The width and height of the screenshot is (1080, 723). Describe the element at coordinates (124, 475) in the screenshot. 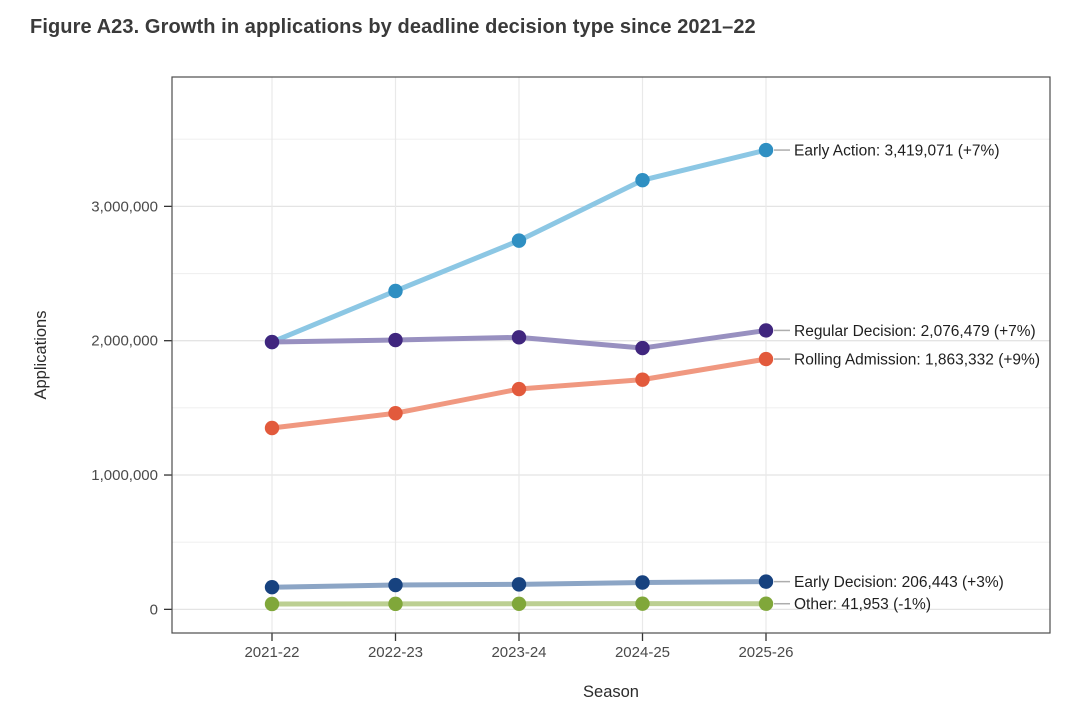

I see `y-tick-label: 1,000,000` at that location.